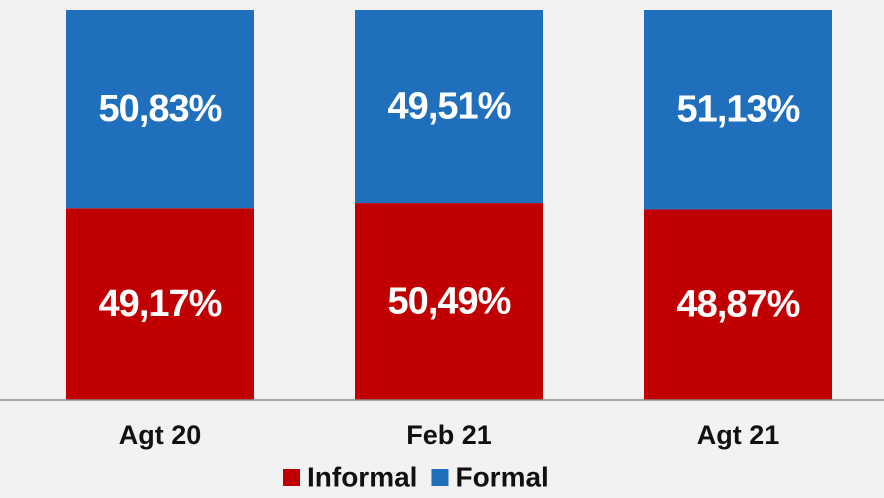 Image resolution: width=884 pixels, height=498 pixels. I want to click on value-label: 50,49%, so click(449, 302).